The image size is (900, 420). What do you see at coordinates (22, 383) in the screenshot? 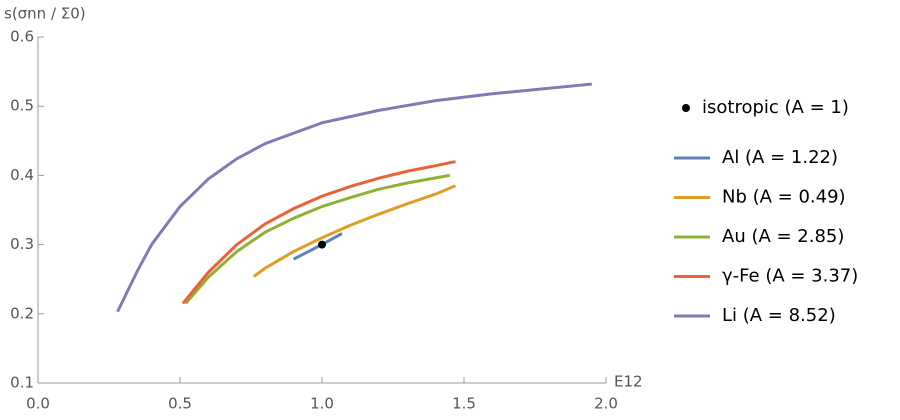
I see `y-tick-label: 0.1` at bounding box center [22, 383].